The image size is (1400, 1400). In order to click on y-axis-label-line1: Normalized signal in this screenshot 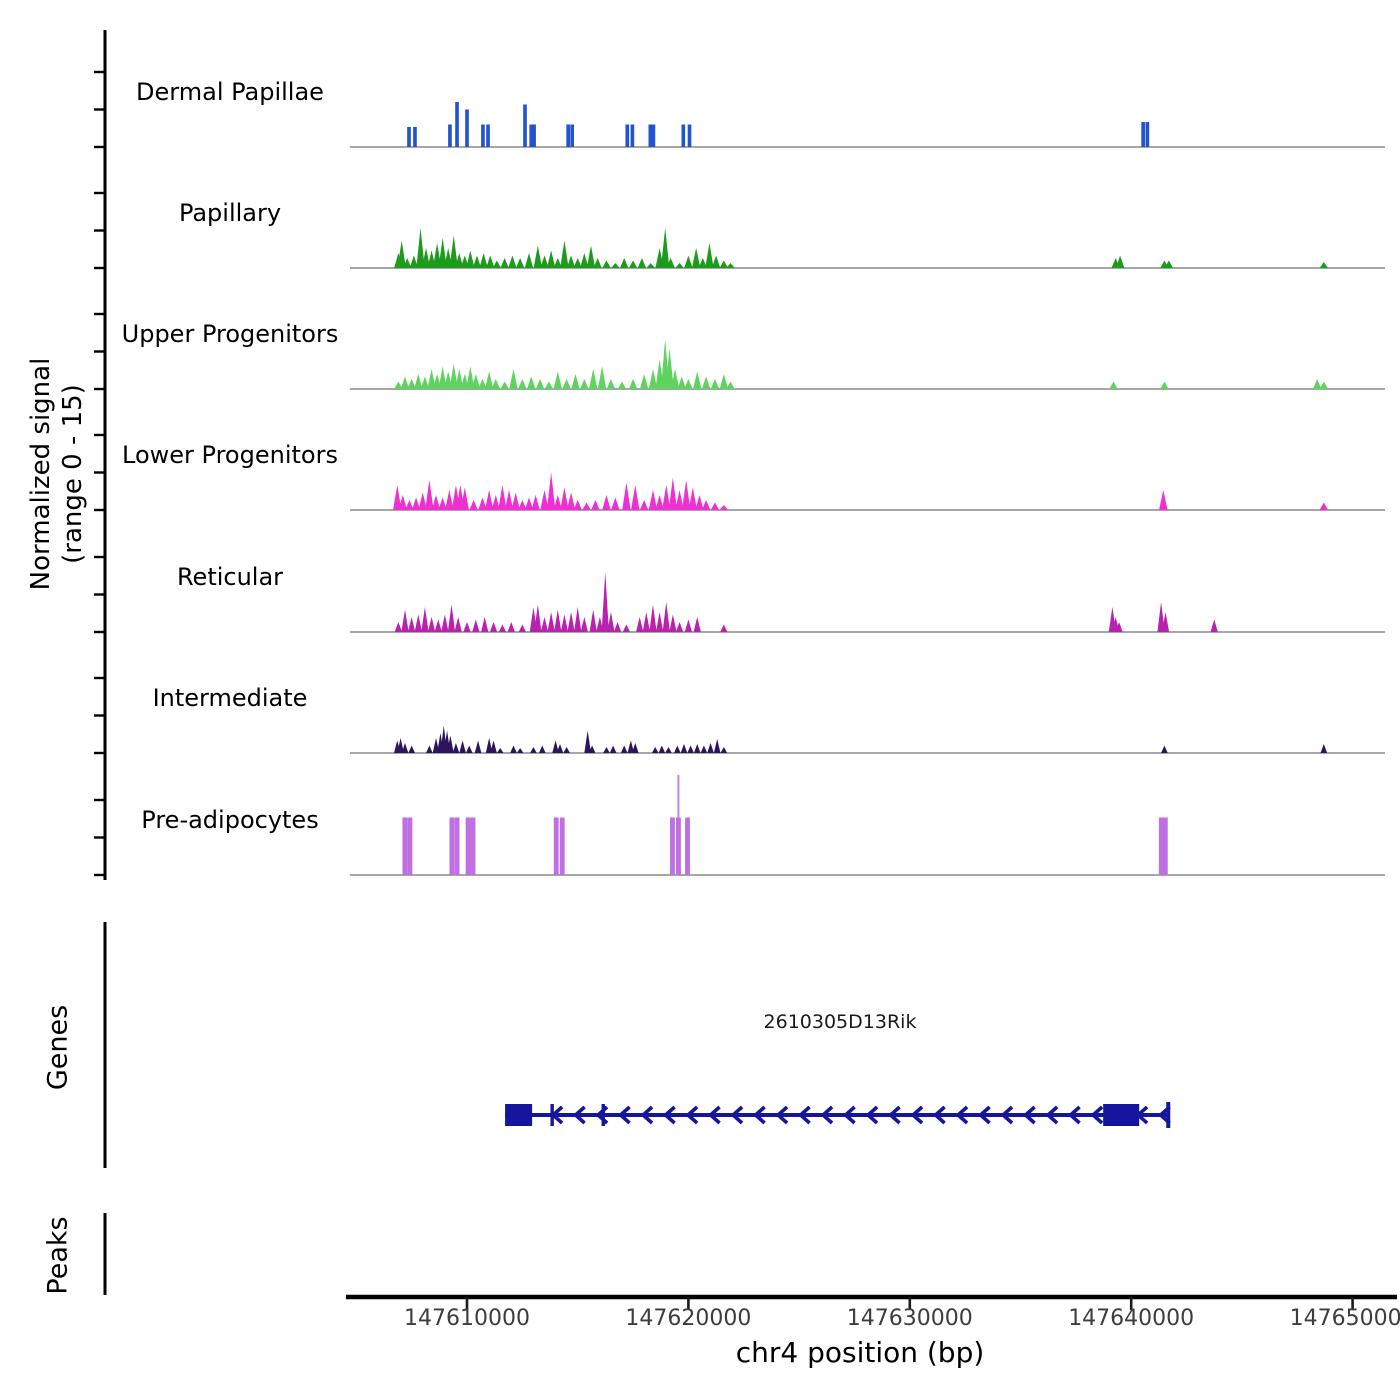, I will do `click(41, 474)`.